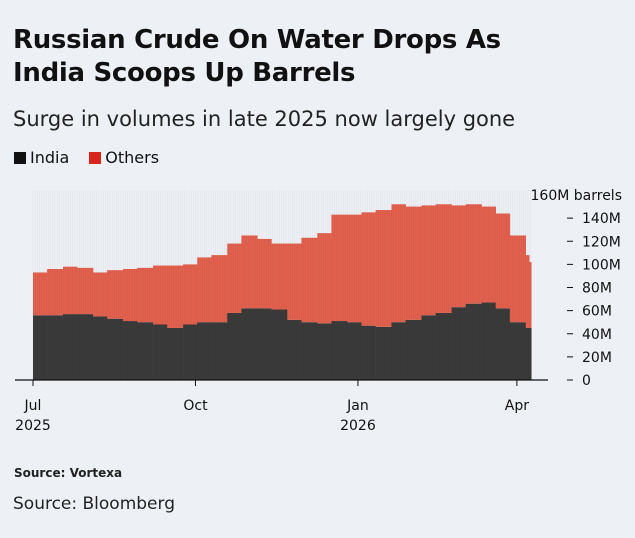 The height and width of the screenshot is (538, 635). Describe the element at coordinates (597, 289) in the screenshot. I see `y-tick-label: 80M` at that location.